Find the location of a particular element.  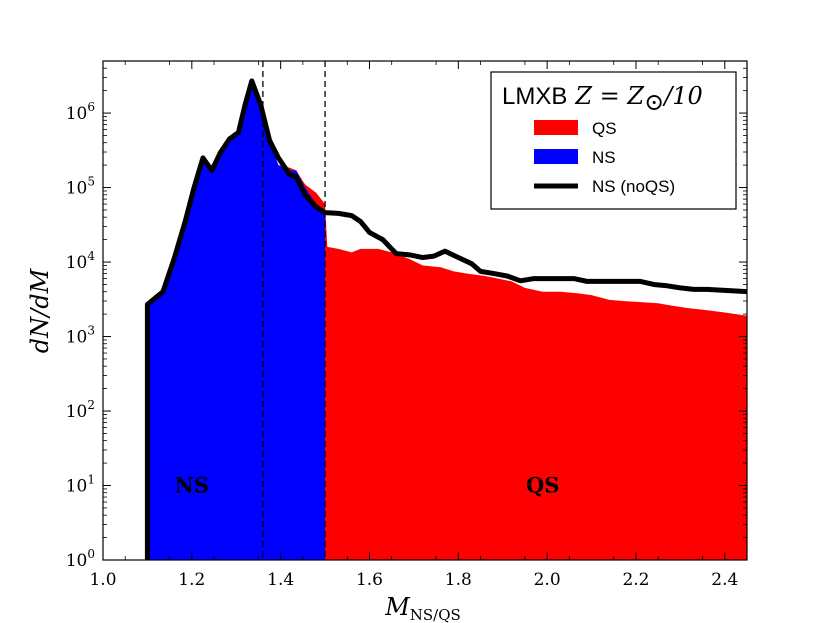

x-tick-label: 1.2 is located at coordinates (191, 580).